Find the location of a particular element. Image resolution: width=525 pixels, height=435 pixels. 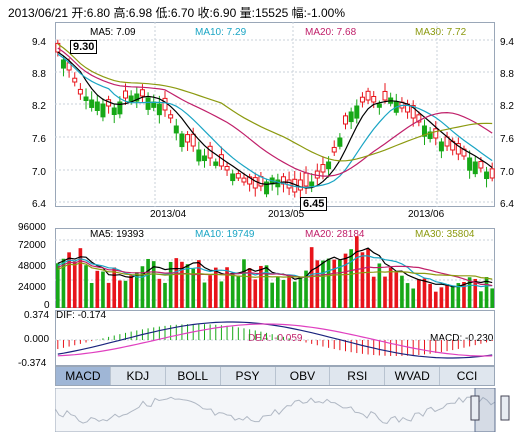

dea-label: DEA: -0.059 is located at coordinates (275, 338).